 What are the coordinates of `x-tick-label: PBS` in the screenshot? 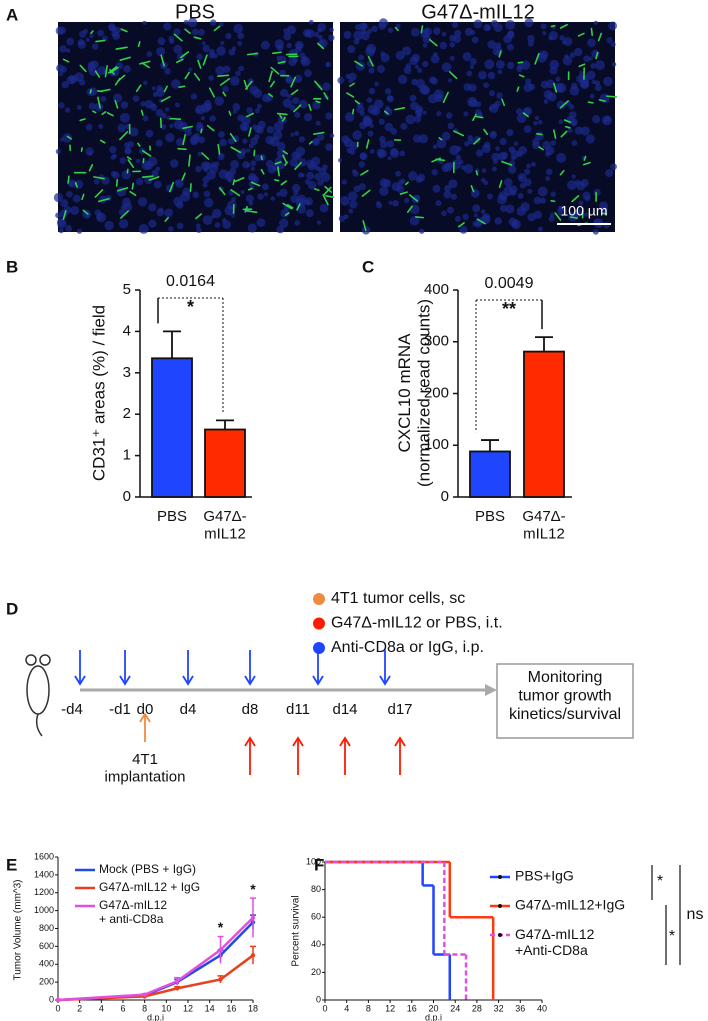 It's located at (172, 516).